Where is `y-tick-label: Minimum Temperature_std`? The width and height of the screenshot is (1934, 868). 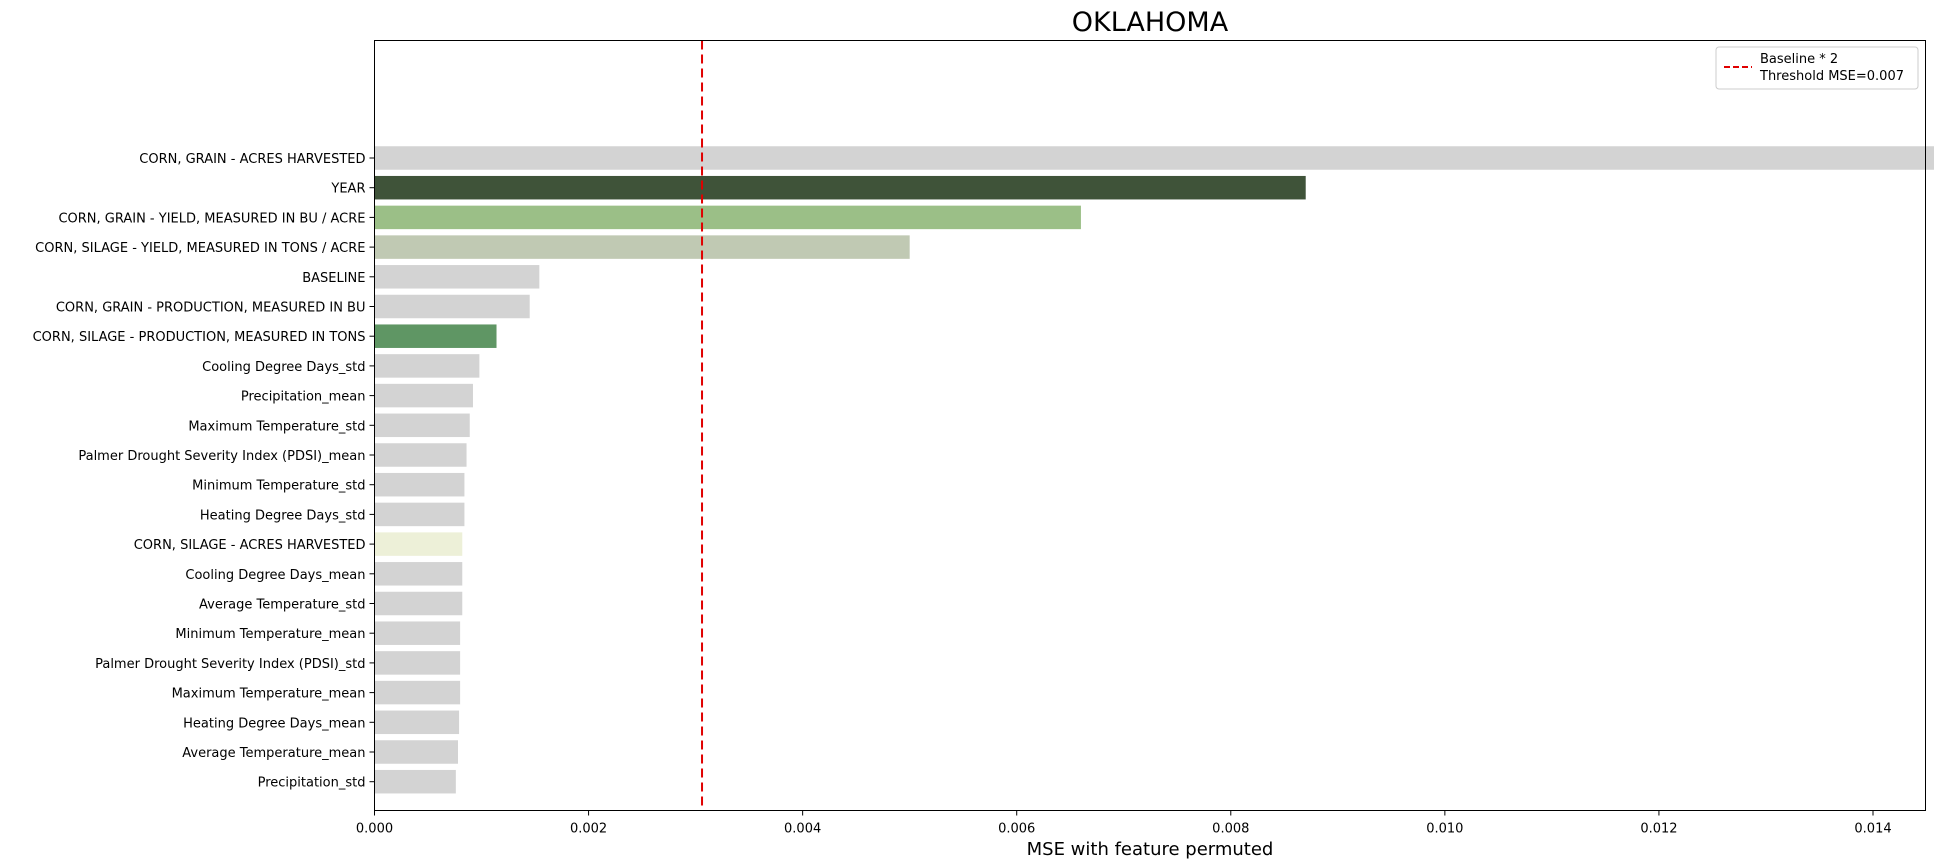
y-tick-label: Minimum Temperature_std is located at coordinates (278, 486).